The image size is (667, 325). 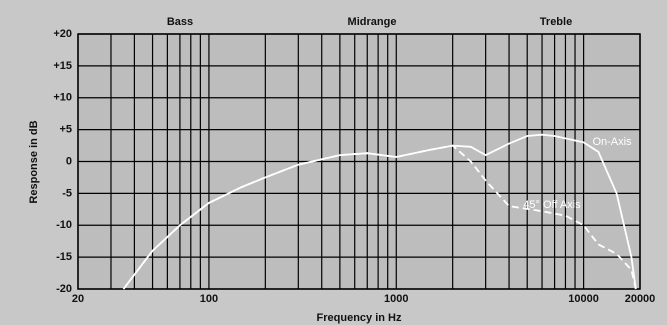 I want to click on band-label: Midrange, so click(x=372, y=22).